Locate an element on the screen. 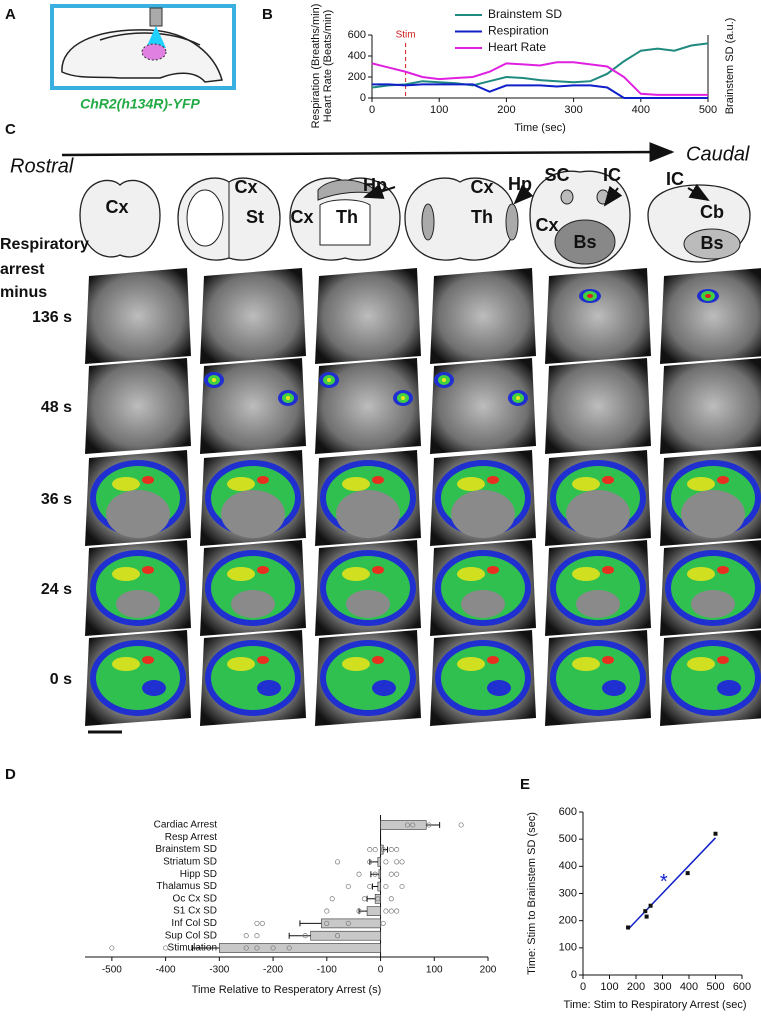  category-label: Thalamus SD is located at coordinates (186, 886).